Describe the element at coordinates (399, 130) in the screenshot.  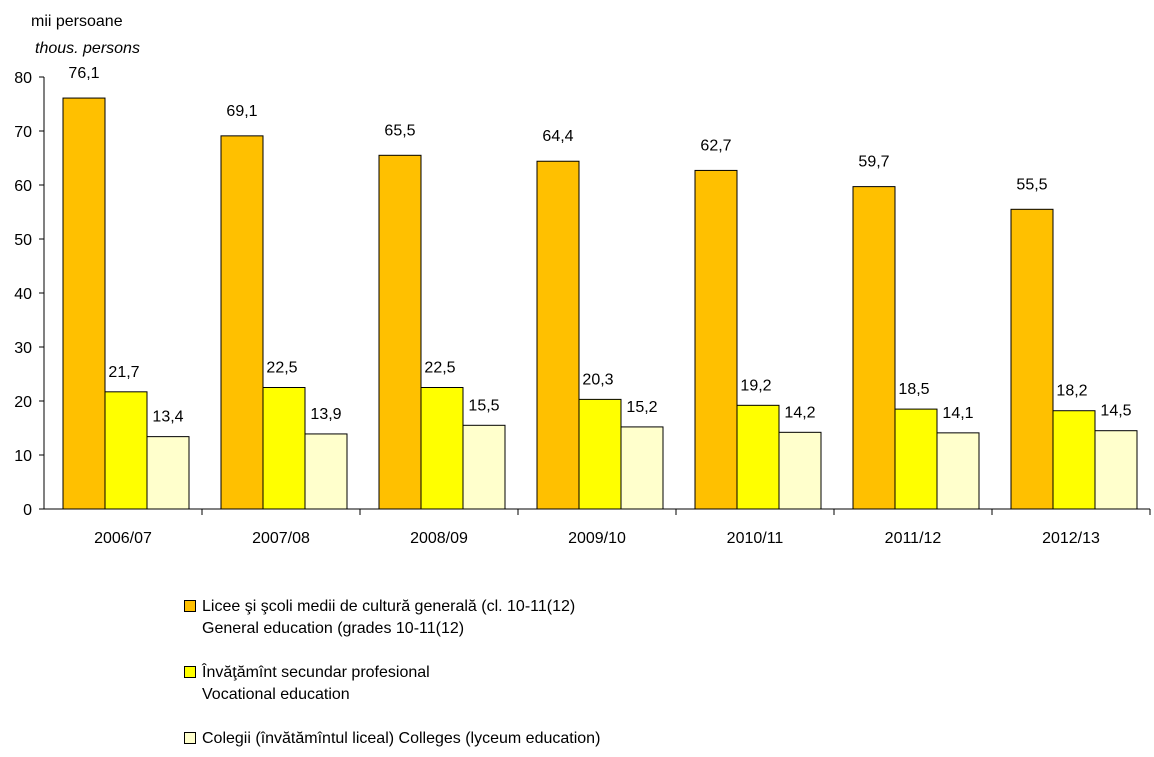
I see `data-label: 65,5` at that location.